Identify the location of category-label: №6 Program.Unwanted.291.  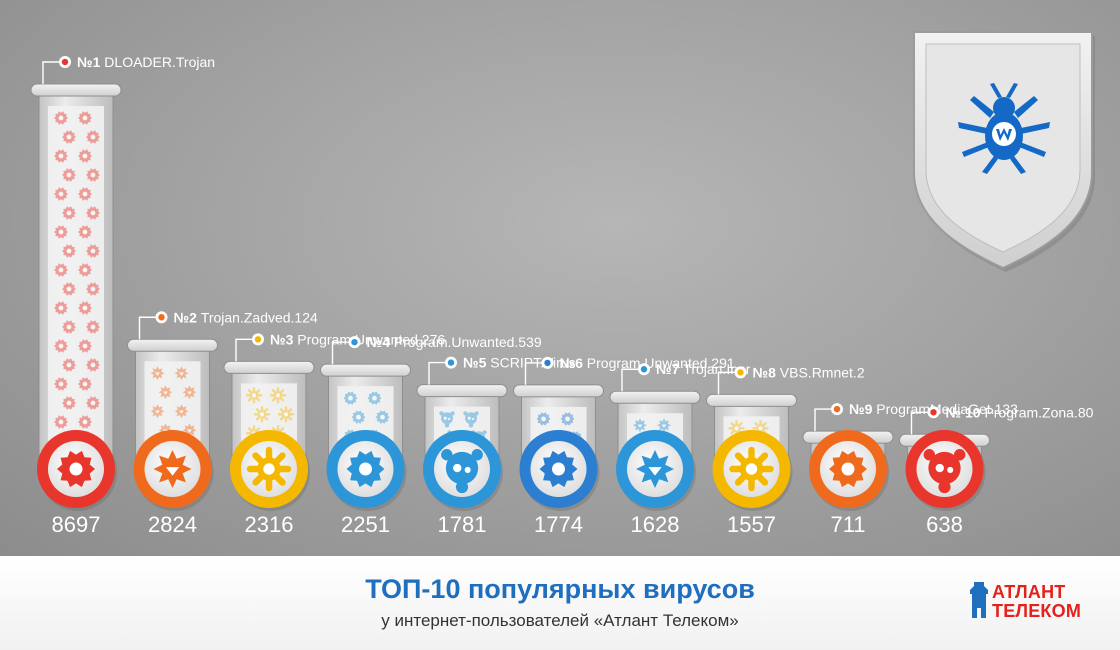
(647, 363).